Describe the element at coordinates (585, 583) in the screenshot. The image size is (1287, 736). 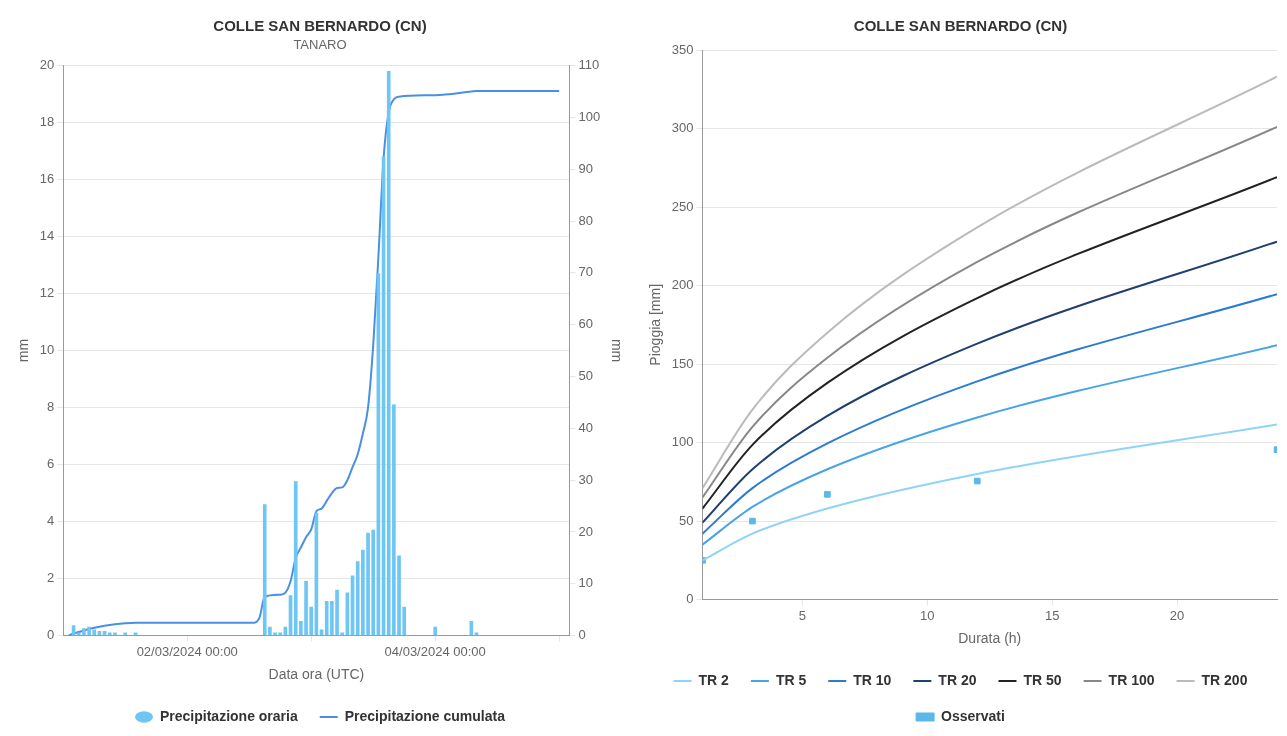
I see `y2-tick-label: 10` at that location.